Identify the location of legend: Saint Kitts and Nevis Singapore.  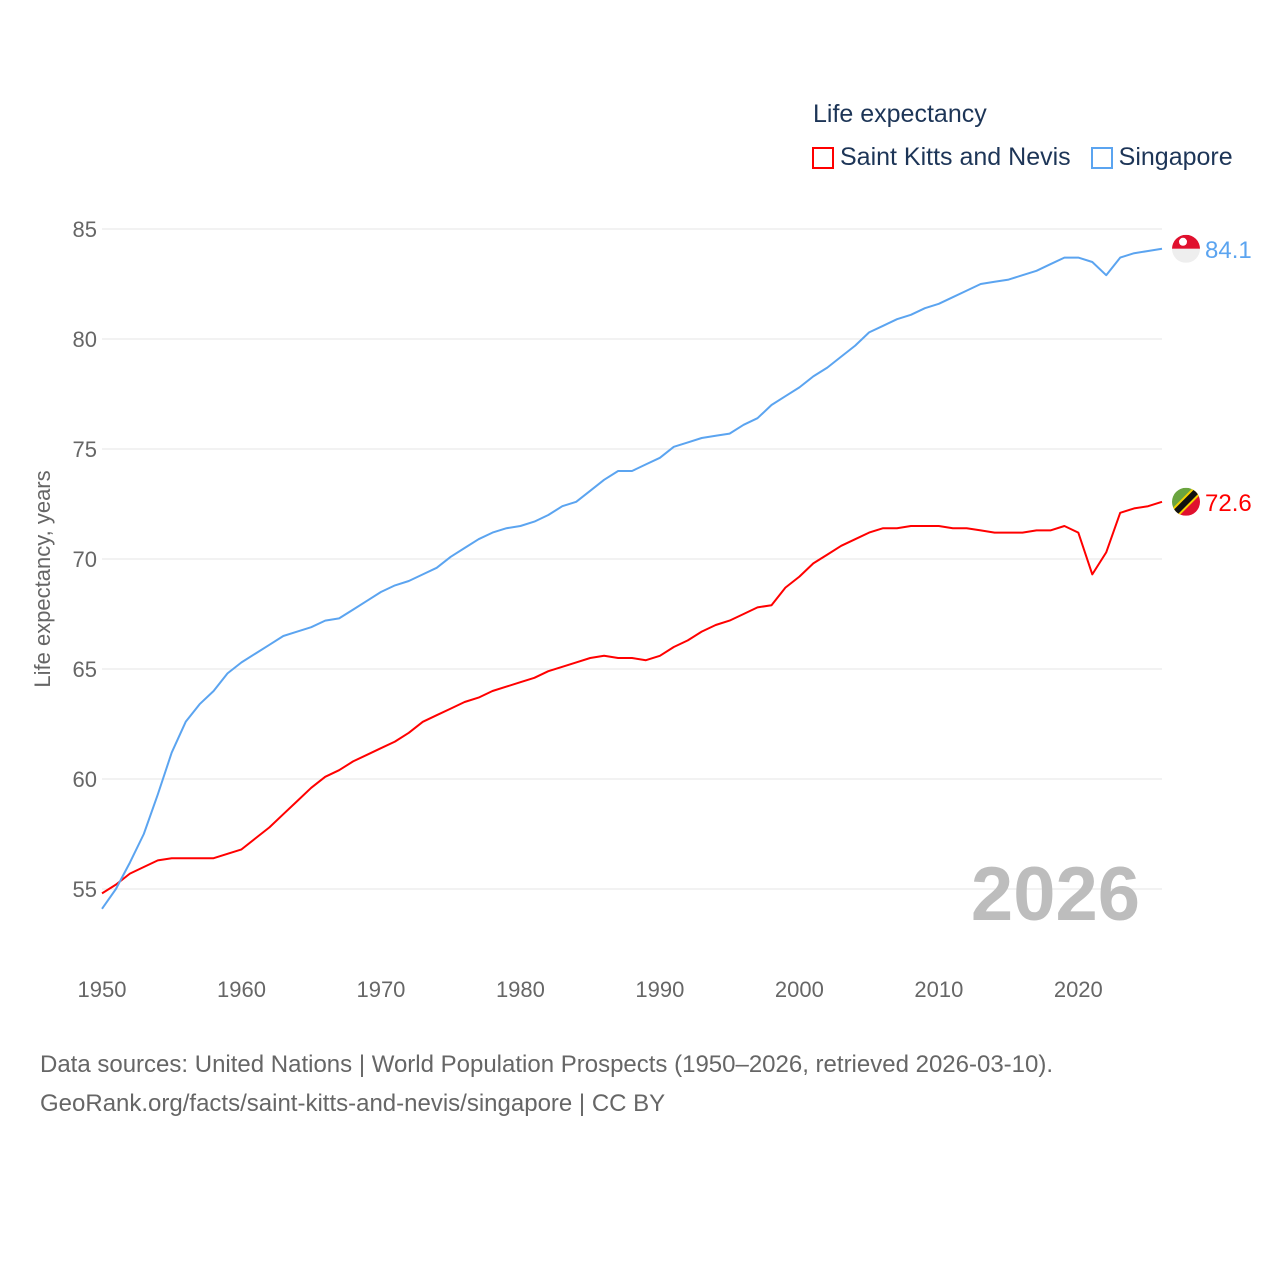
(1022, 157).